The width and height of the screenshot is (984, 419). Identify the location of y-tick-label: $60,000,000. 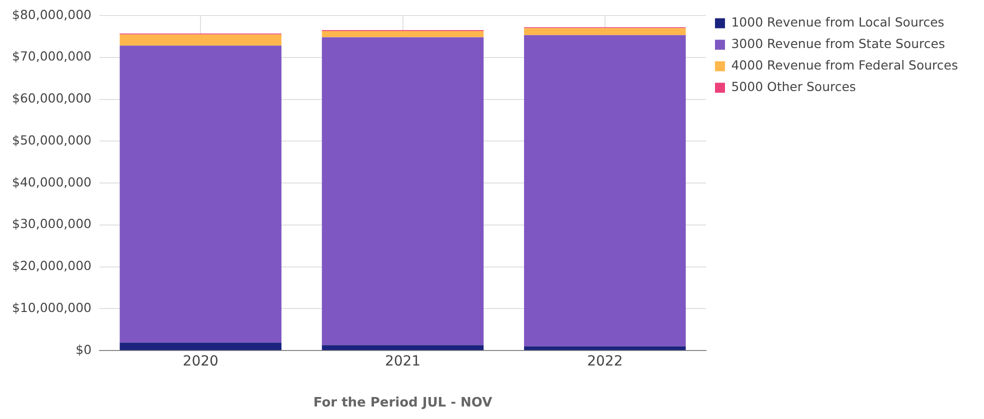
(52, 98).